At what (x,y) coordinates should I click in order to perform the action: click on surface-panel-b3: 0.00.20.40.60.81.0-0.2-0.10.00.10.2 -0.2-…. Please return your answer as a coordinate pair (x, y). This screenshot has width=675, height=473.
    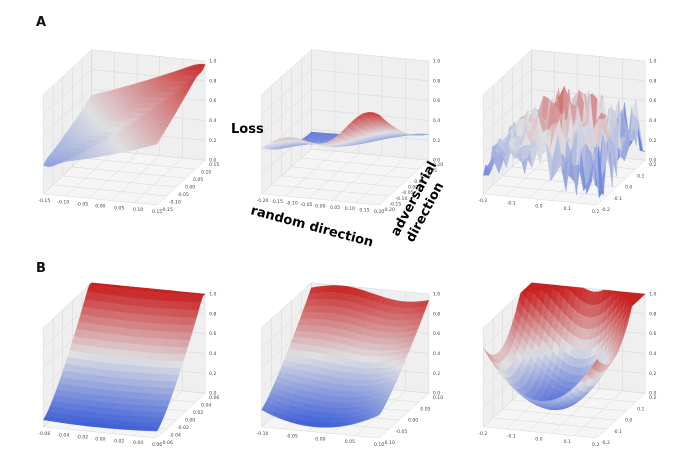
    Looking at the image, I should click on (567, 365).